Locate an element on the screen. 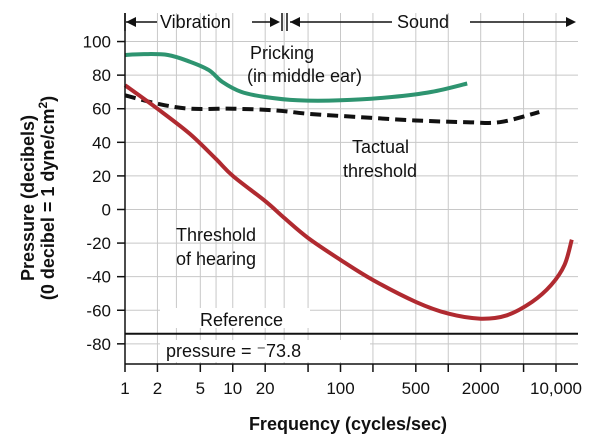  y-tick-label: -80 is located at coordinates (98, 344).